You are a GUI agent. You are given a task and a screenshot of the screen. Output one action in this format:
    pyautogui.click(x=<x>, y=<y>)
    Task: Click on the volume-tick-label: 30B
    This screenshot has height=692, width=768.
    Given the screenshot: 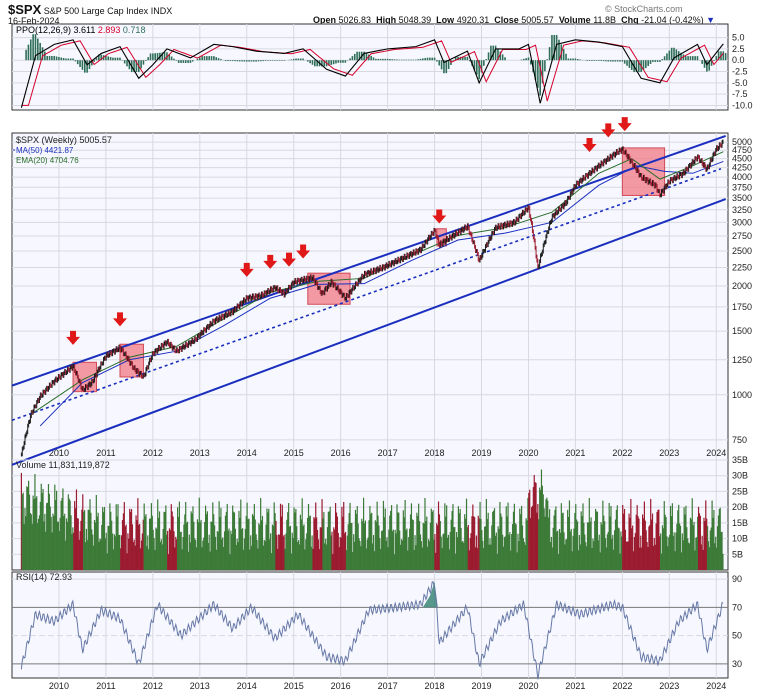 What is the action you would take?
    pyautogui.click(x=740, y=476)
    